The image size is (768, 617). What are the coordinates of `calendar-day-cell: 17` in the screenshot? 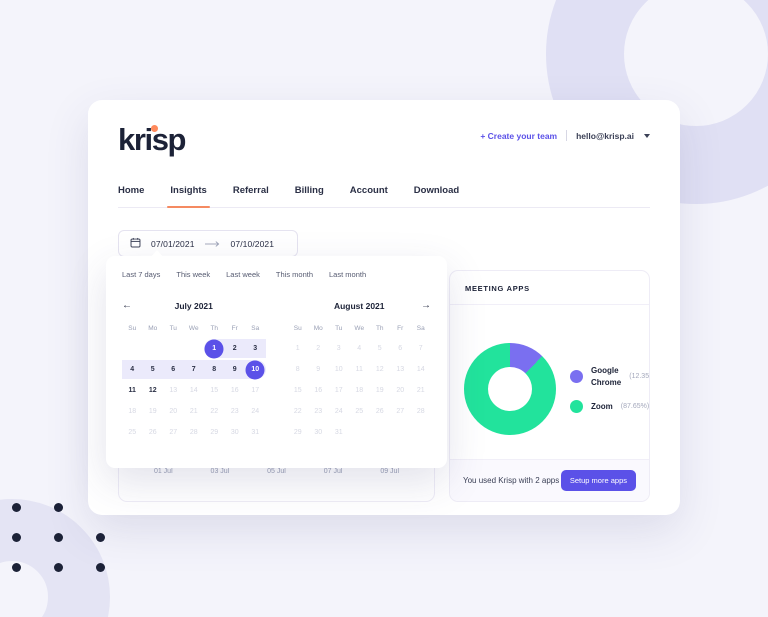 It's located at (338, 390).